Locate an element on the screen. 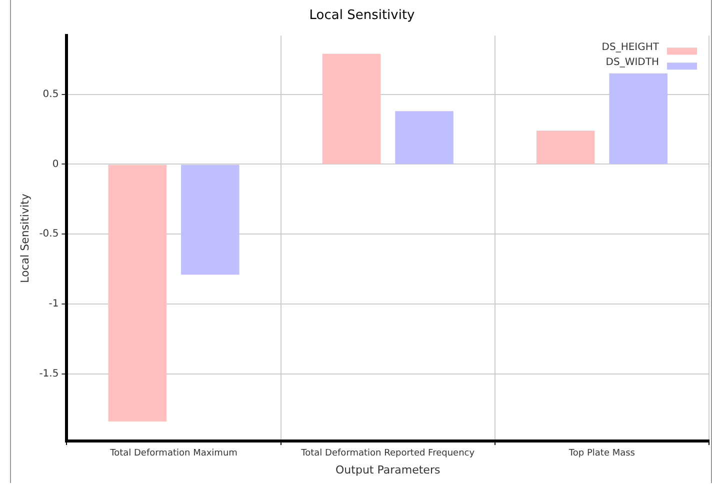 This screenshot has height=485, width=712. x-tick-label: Top Plate Mass is located at coordinates (602, 453).